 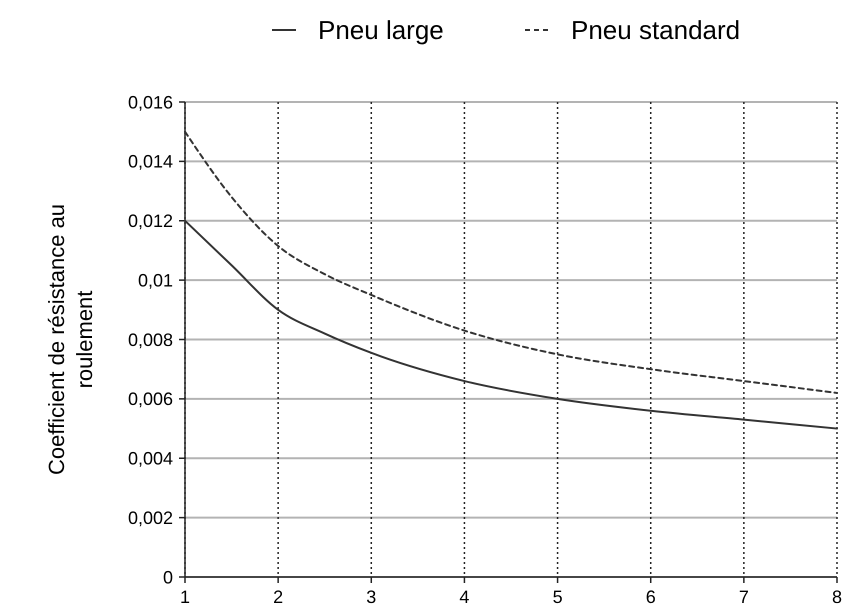 What do you see at coordinates (278, 597) in the screenshot?
I see `x-tick-label: 2` at bounding box center [278, 597].